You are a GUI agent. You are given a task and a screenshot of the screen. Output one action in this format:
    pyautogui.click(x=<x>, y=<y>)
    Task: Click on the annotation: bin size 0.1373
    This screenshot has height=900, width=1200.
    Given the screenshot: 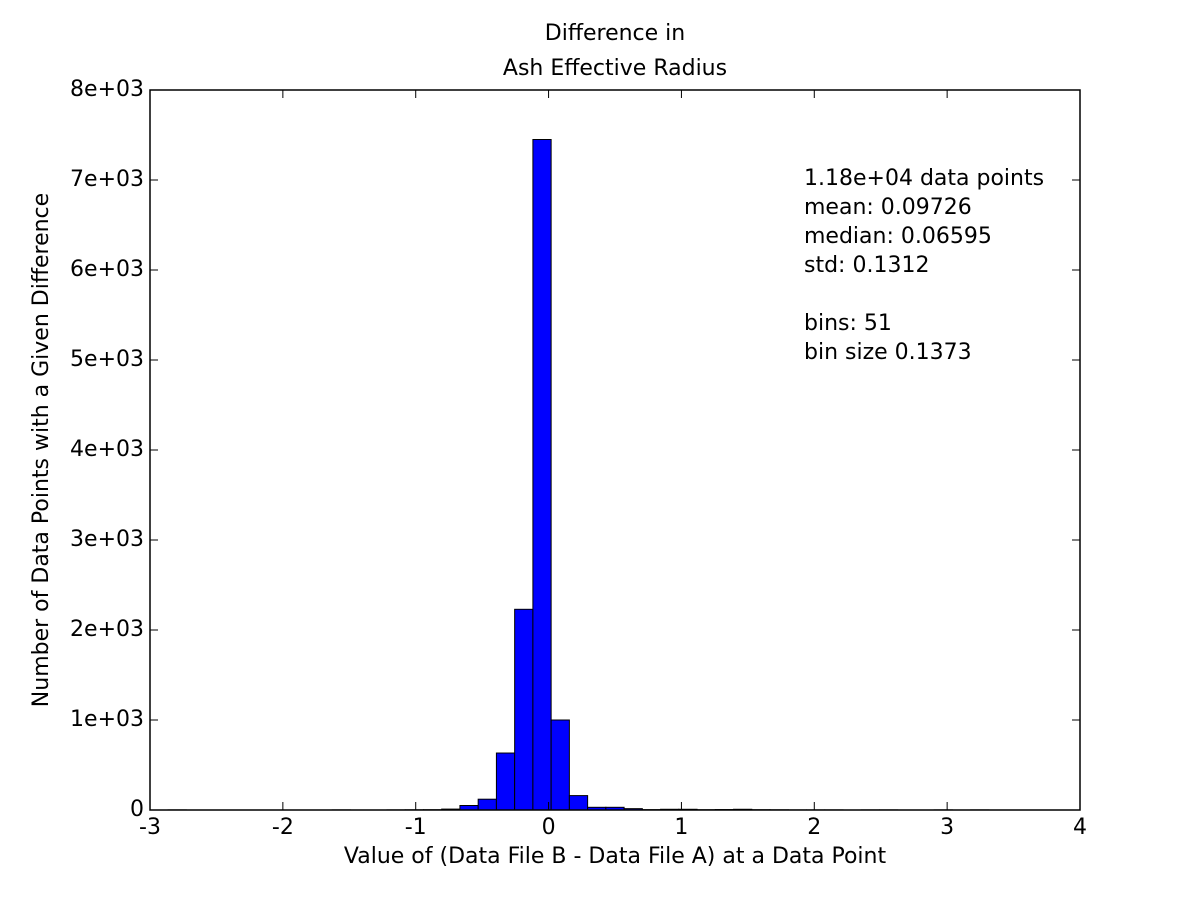 What is the action you would take?
    pyautogui.click(x=888, y=352)
    